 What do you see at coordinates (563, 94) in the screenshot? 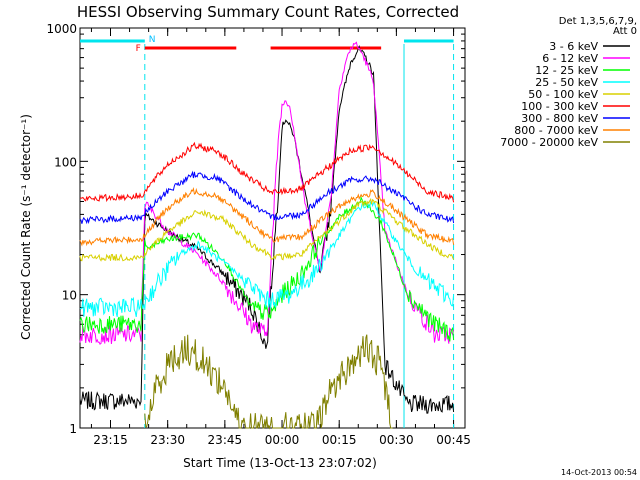
I see `legend-entry-label: 50 - 100 keV` at bounding box center [563, 94].